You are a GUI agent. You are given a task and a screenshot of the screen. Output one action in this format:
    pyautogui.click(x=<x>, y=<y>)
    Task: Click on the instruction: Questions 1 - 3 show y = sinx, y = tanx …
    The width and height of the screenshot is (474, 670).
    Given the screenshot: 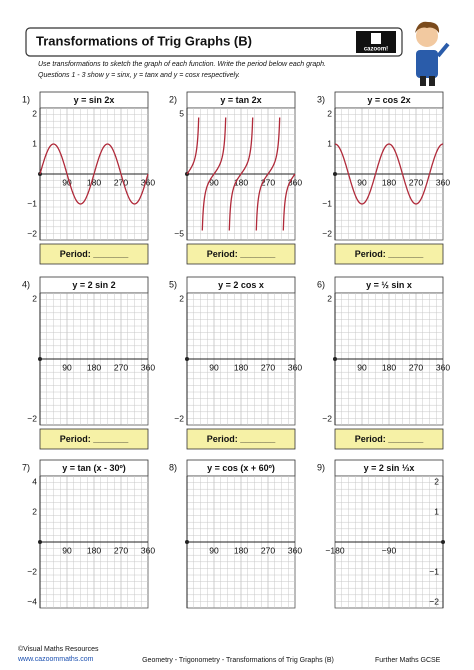 What is the action you would take?
    pyautogui.click(x=139, y=75)
    